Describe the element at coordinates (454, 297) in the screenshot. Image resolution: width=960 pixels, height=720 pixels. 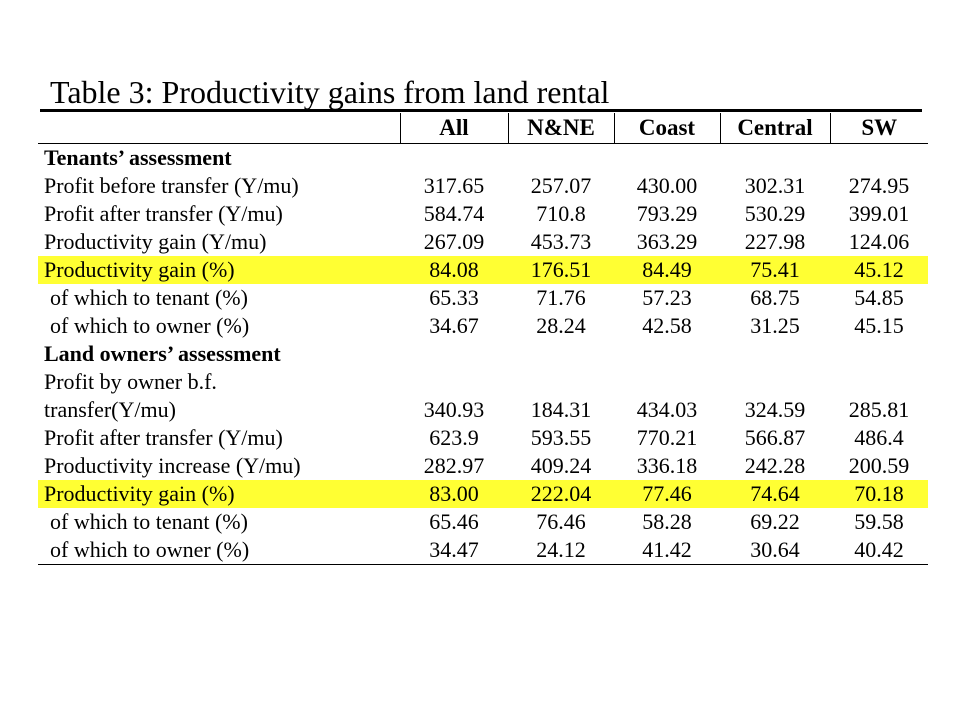
I see `cell-value: 65.33` at that location.